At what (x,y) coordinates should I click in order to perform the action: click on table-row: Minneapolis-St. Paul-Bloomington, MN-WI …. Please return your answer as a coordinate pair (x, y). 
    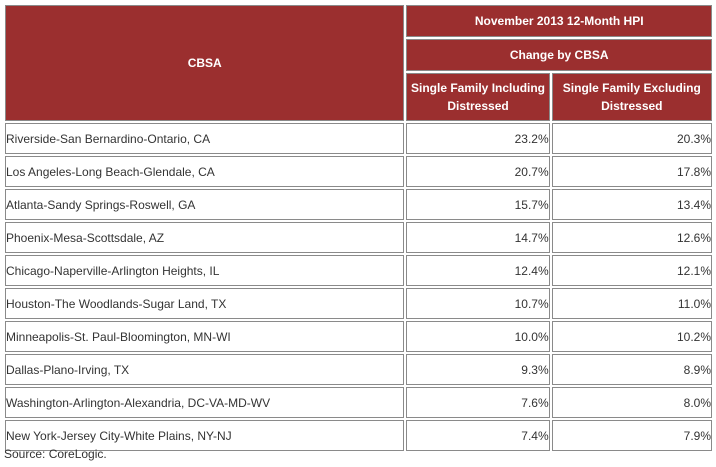
    Looking at the image, I should click on (358, 336).